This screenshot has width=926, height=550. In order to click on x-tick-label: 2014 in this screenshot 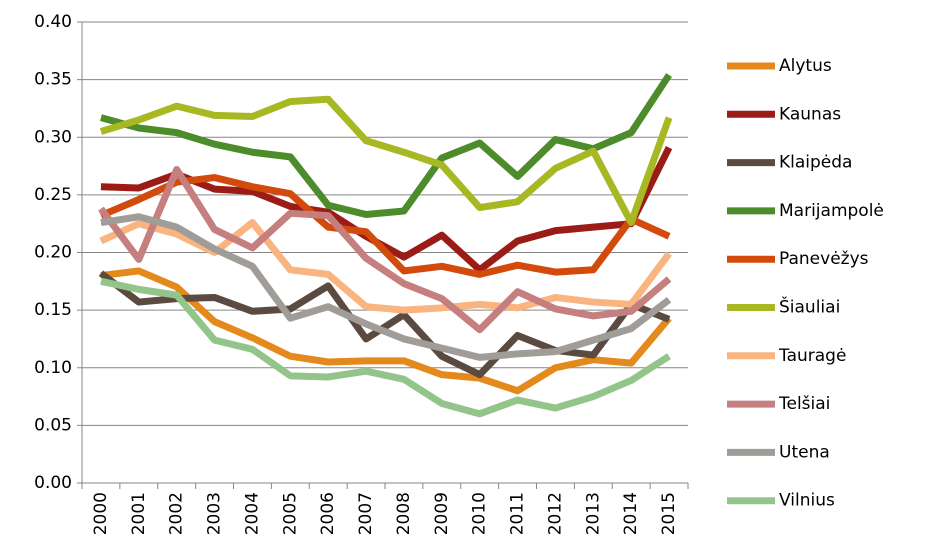, I will do `click(631, 513)`.